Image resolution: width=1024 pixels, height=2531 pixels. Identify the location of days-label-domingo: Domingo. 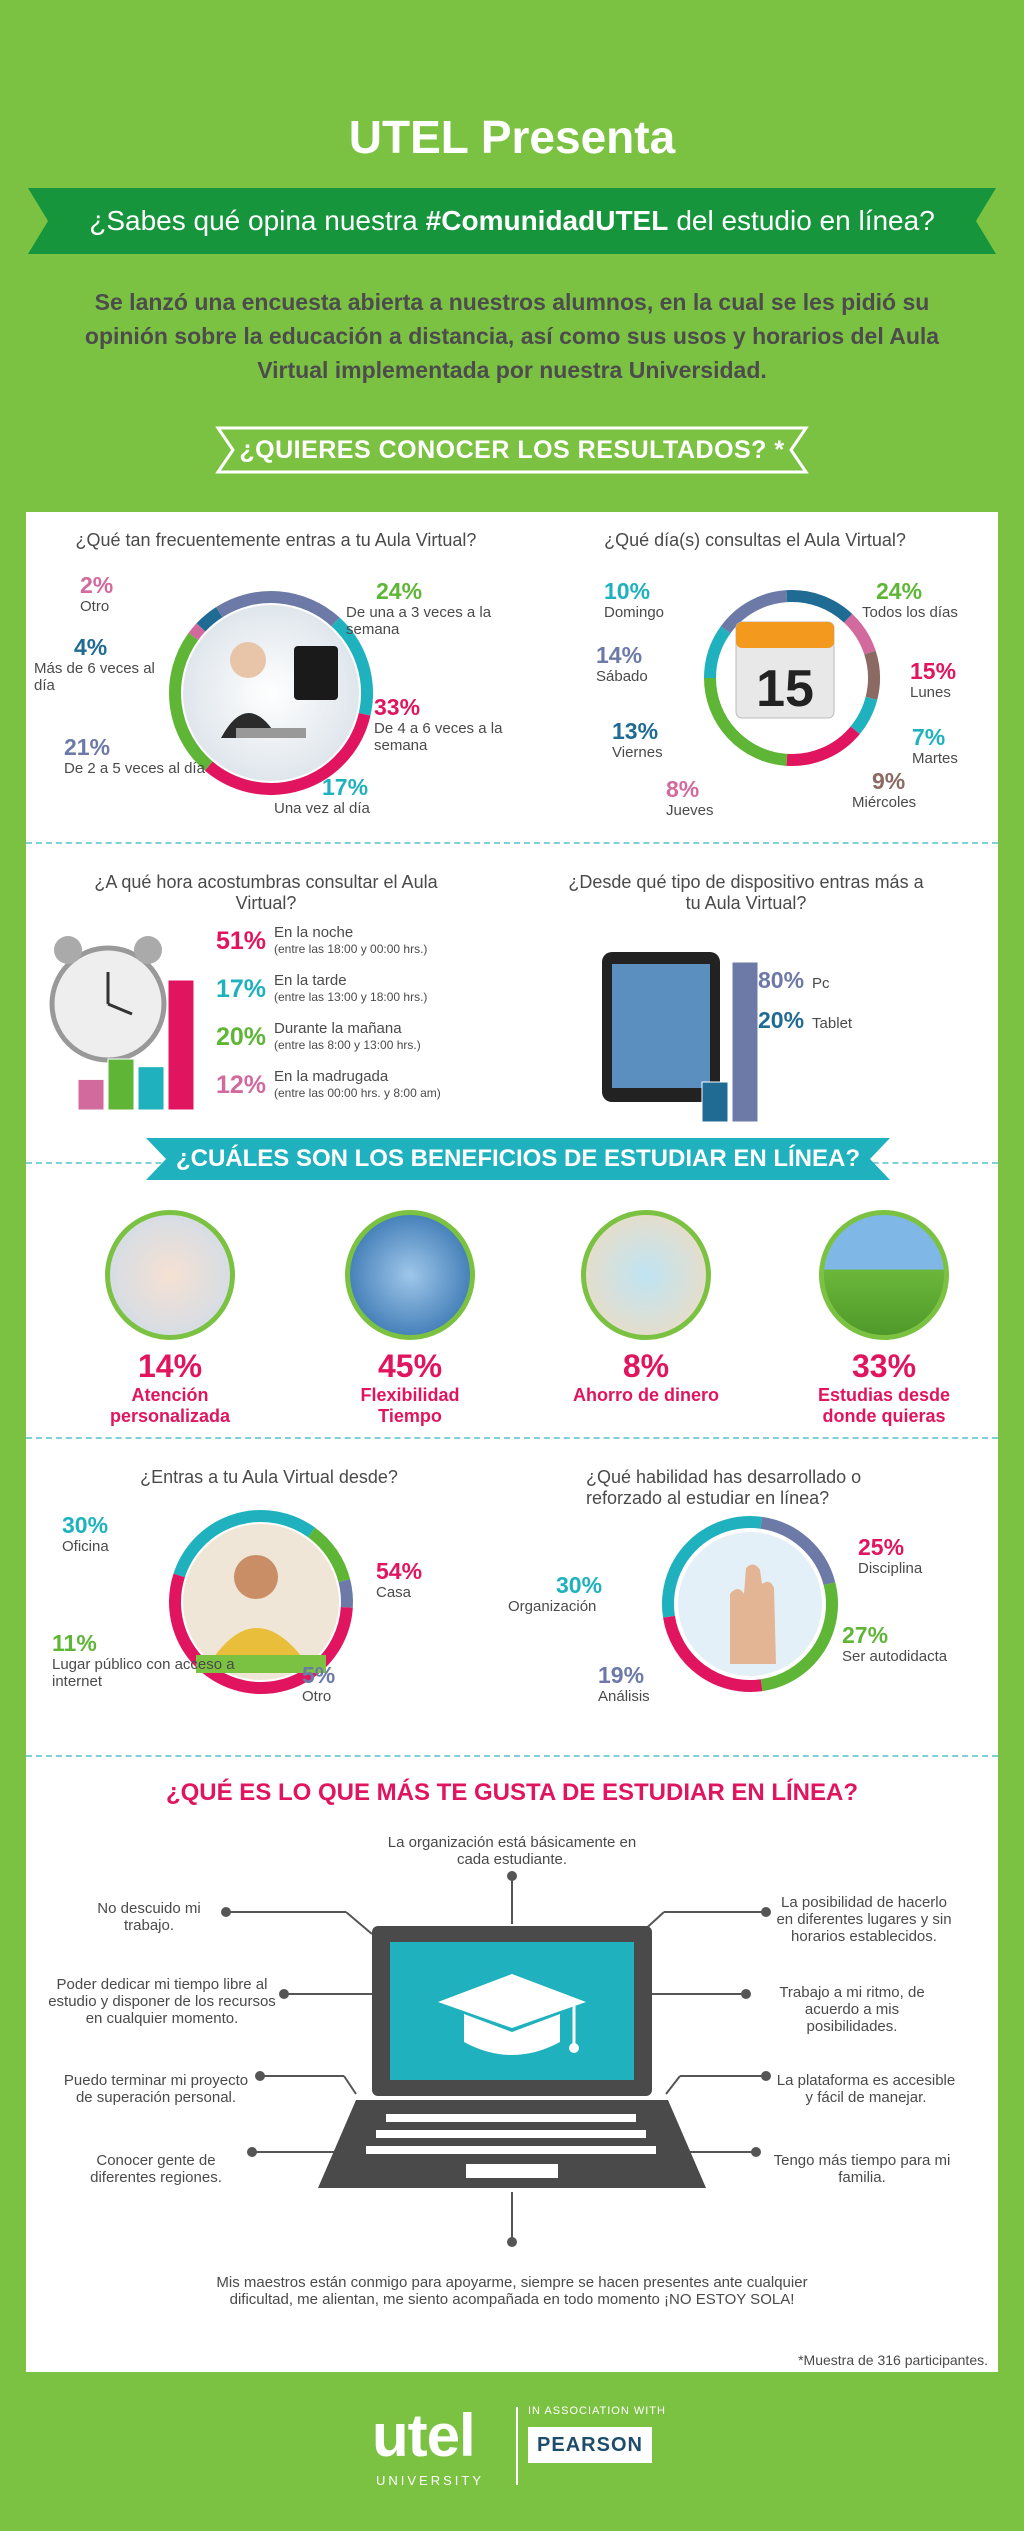
(634, 612).